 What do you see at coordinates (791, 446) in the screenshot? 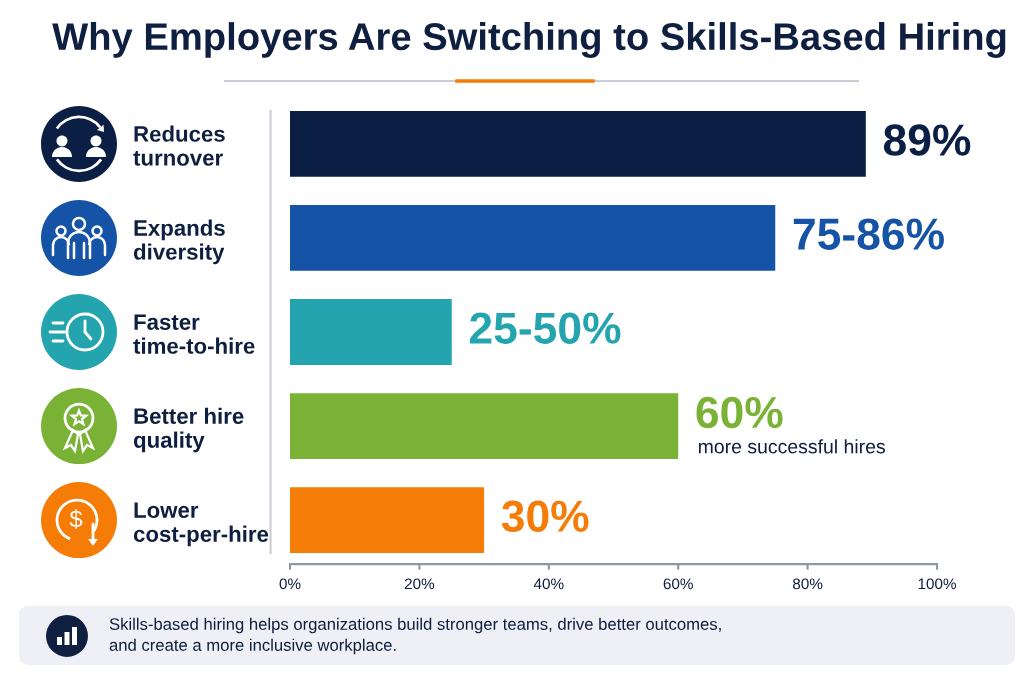
I see `annotation: more successful hires` at bounding box center [791, 446].